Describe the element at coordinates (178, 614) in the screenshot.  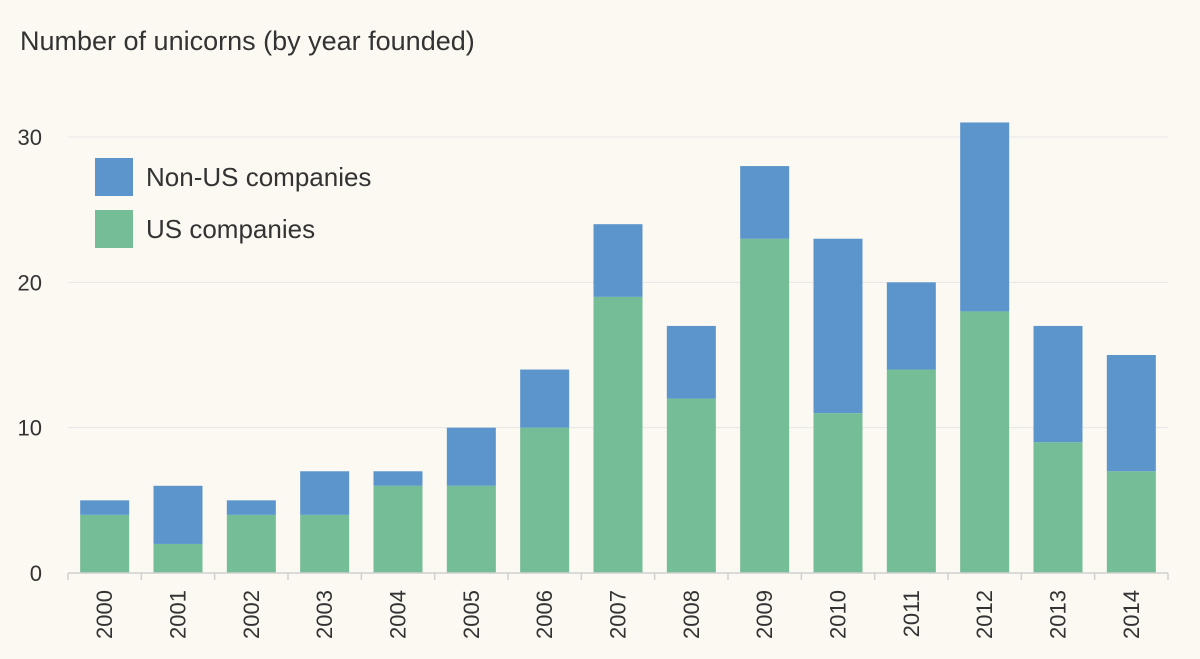
I see `x-tick-label: 2001` at that location.